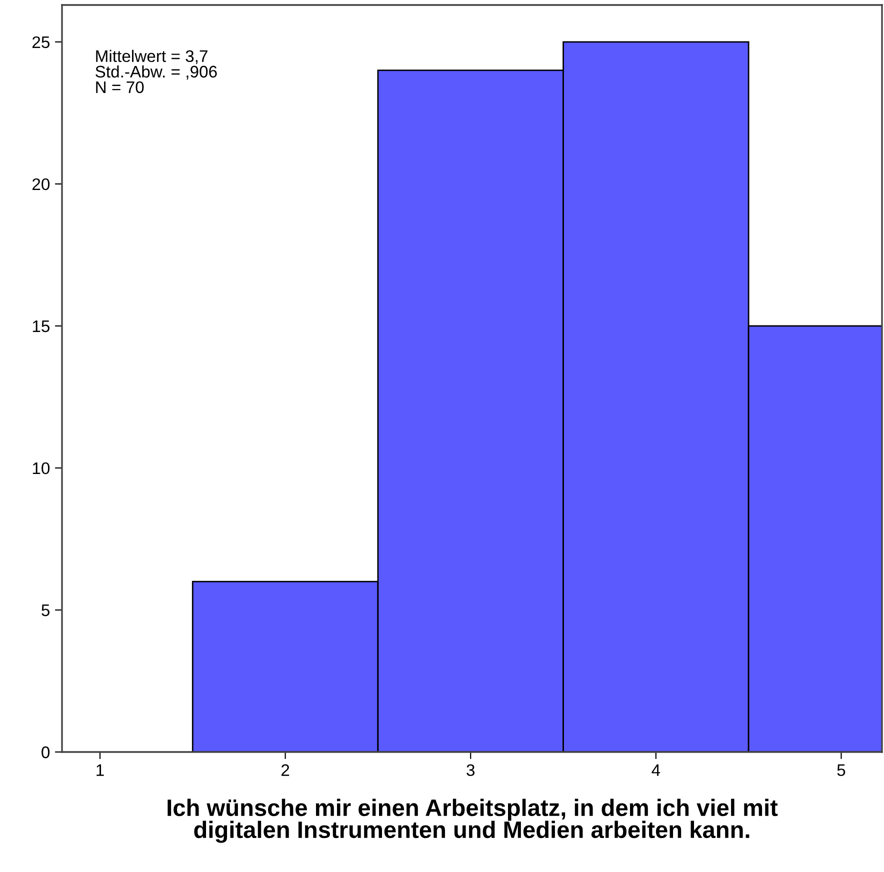 The width and height of the screenshot is (884, 872). What do you see at coordinates (46, 752) in the screenshot?
I see `y-tick-label: 0` at bounding box center [46, 752].